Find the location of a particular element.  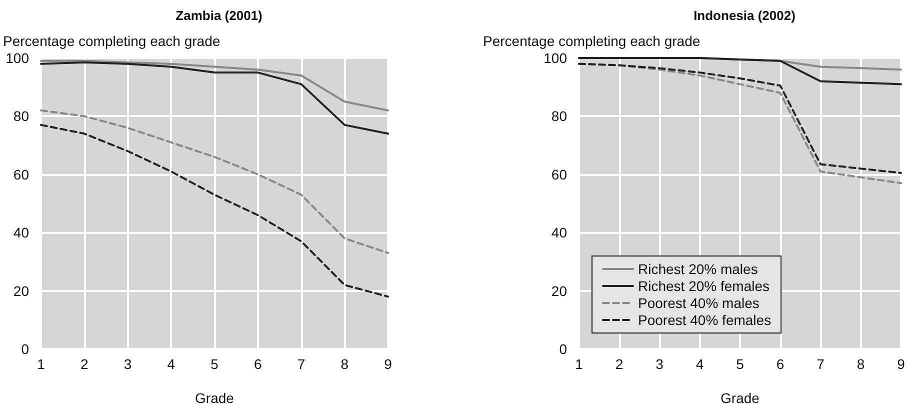

legend-label: Poorest 40% males is located at coordinates (699, 303).